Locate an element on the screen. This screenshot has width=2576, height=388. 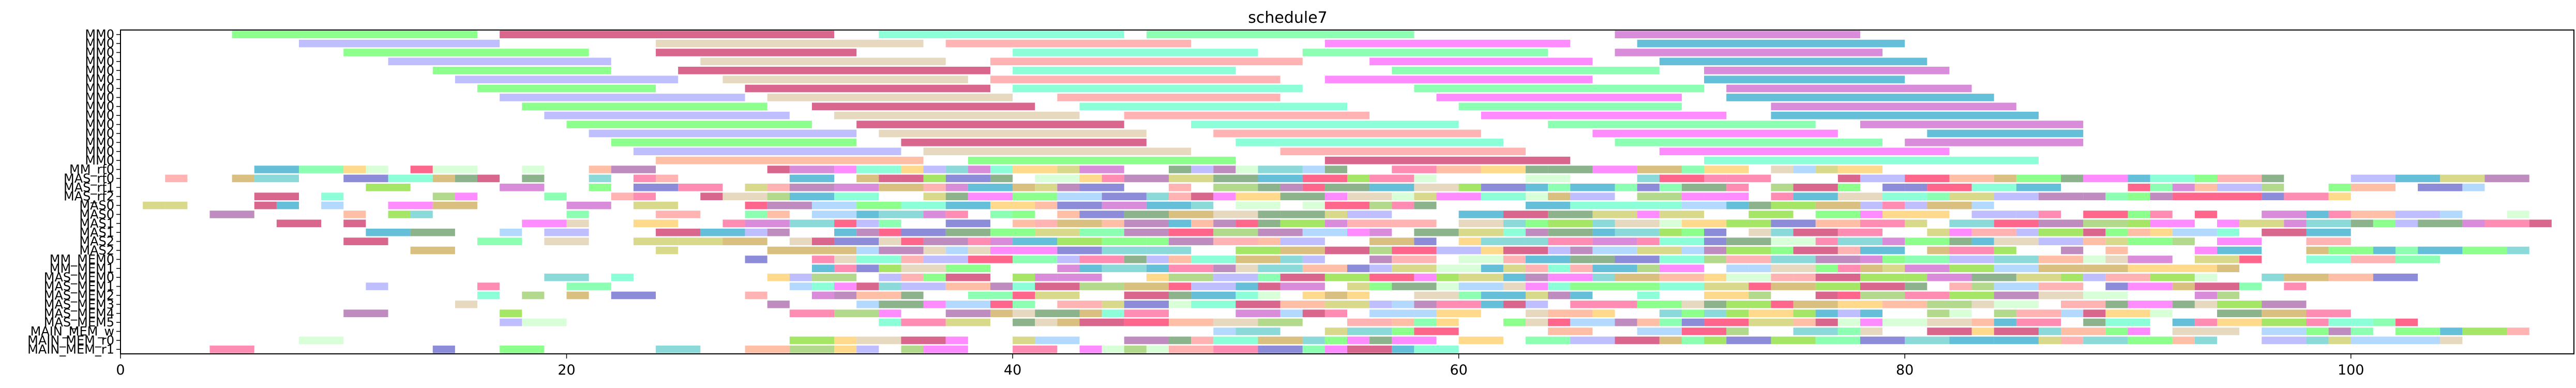
x-tick-label: 20 is located at coordinates (566, 370).